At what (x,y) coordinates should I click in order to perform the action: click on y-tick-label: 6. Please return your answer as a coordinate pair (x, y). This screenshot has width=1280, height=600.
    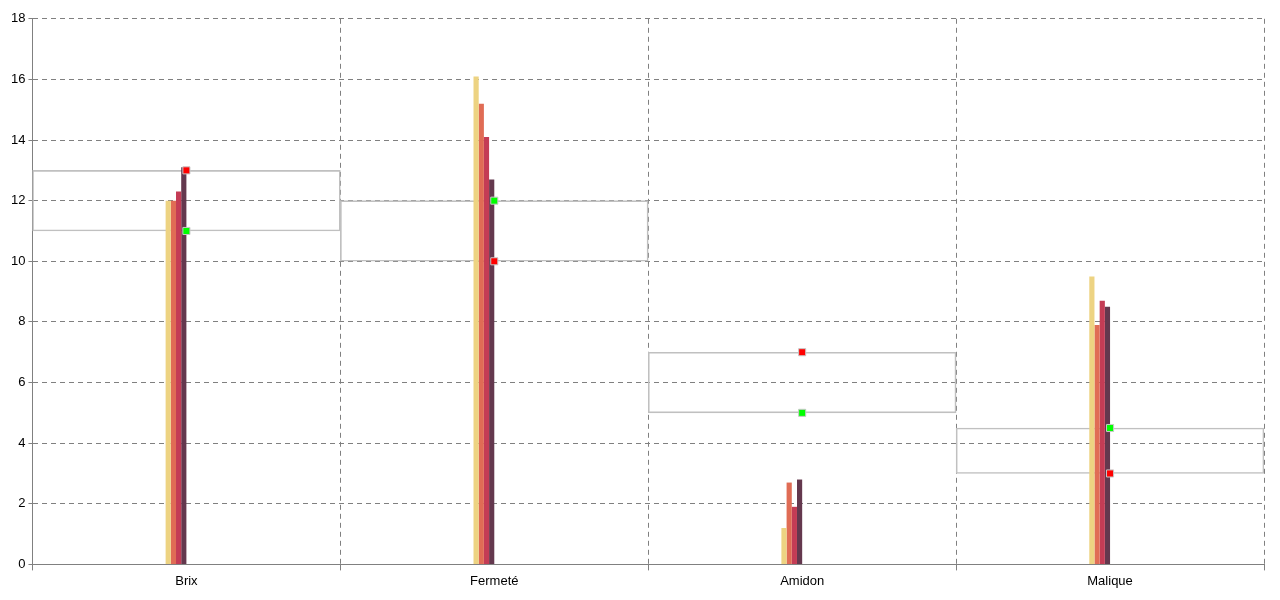
    Looking at the image, I should click on (22, 382).